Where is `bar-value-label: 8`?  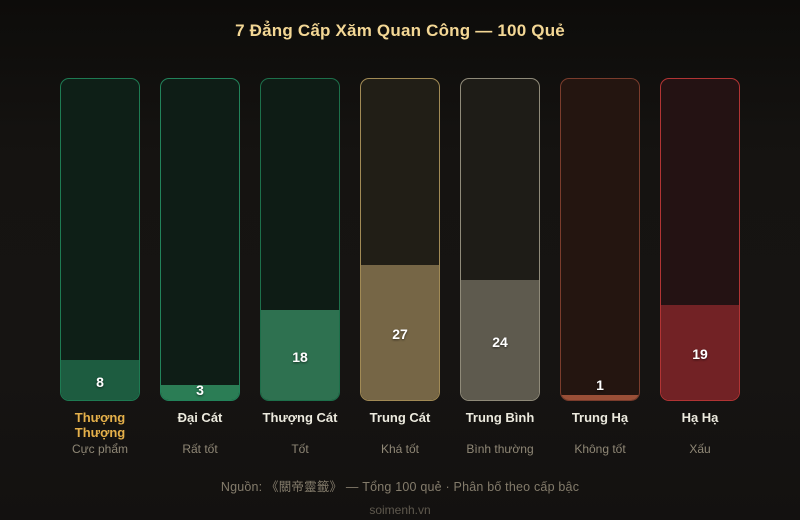 bar-value-label: 8 is located at coordinates (100, 381).